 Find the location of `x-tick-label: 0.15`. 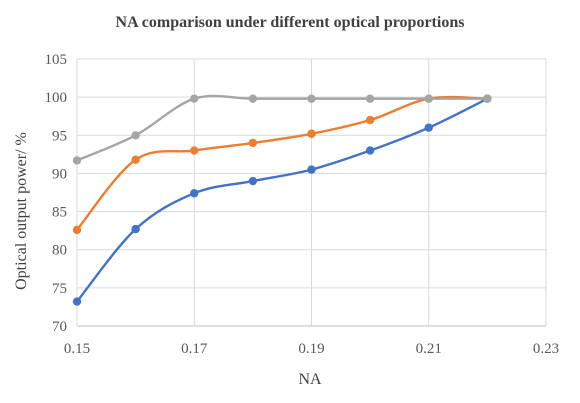

x-tick-label: 0.15 is located at coordinates (77, 349).